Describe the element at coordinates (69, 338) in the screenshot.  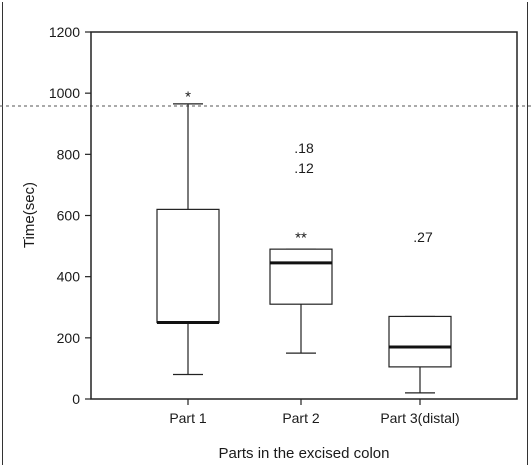
I see `y-tick-label: 200` at that location.